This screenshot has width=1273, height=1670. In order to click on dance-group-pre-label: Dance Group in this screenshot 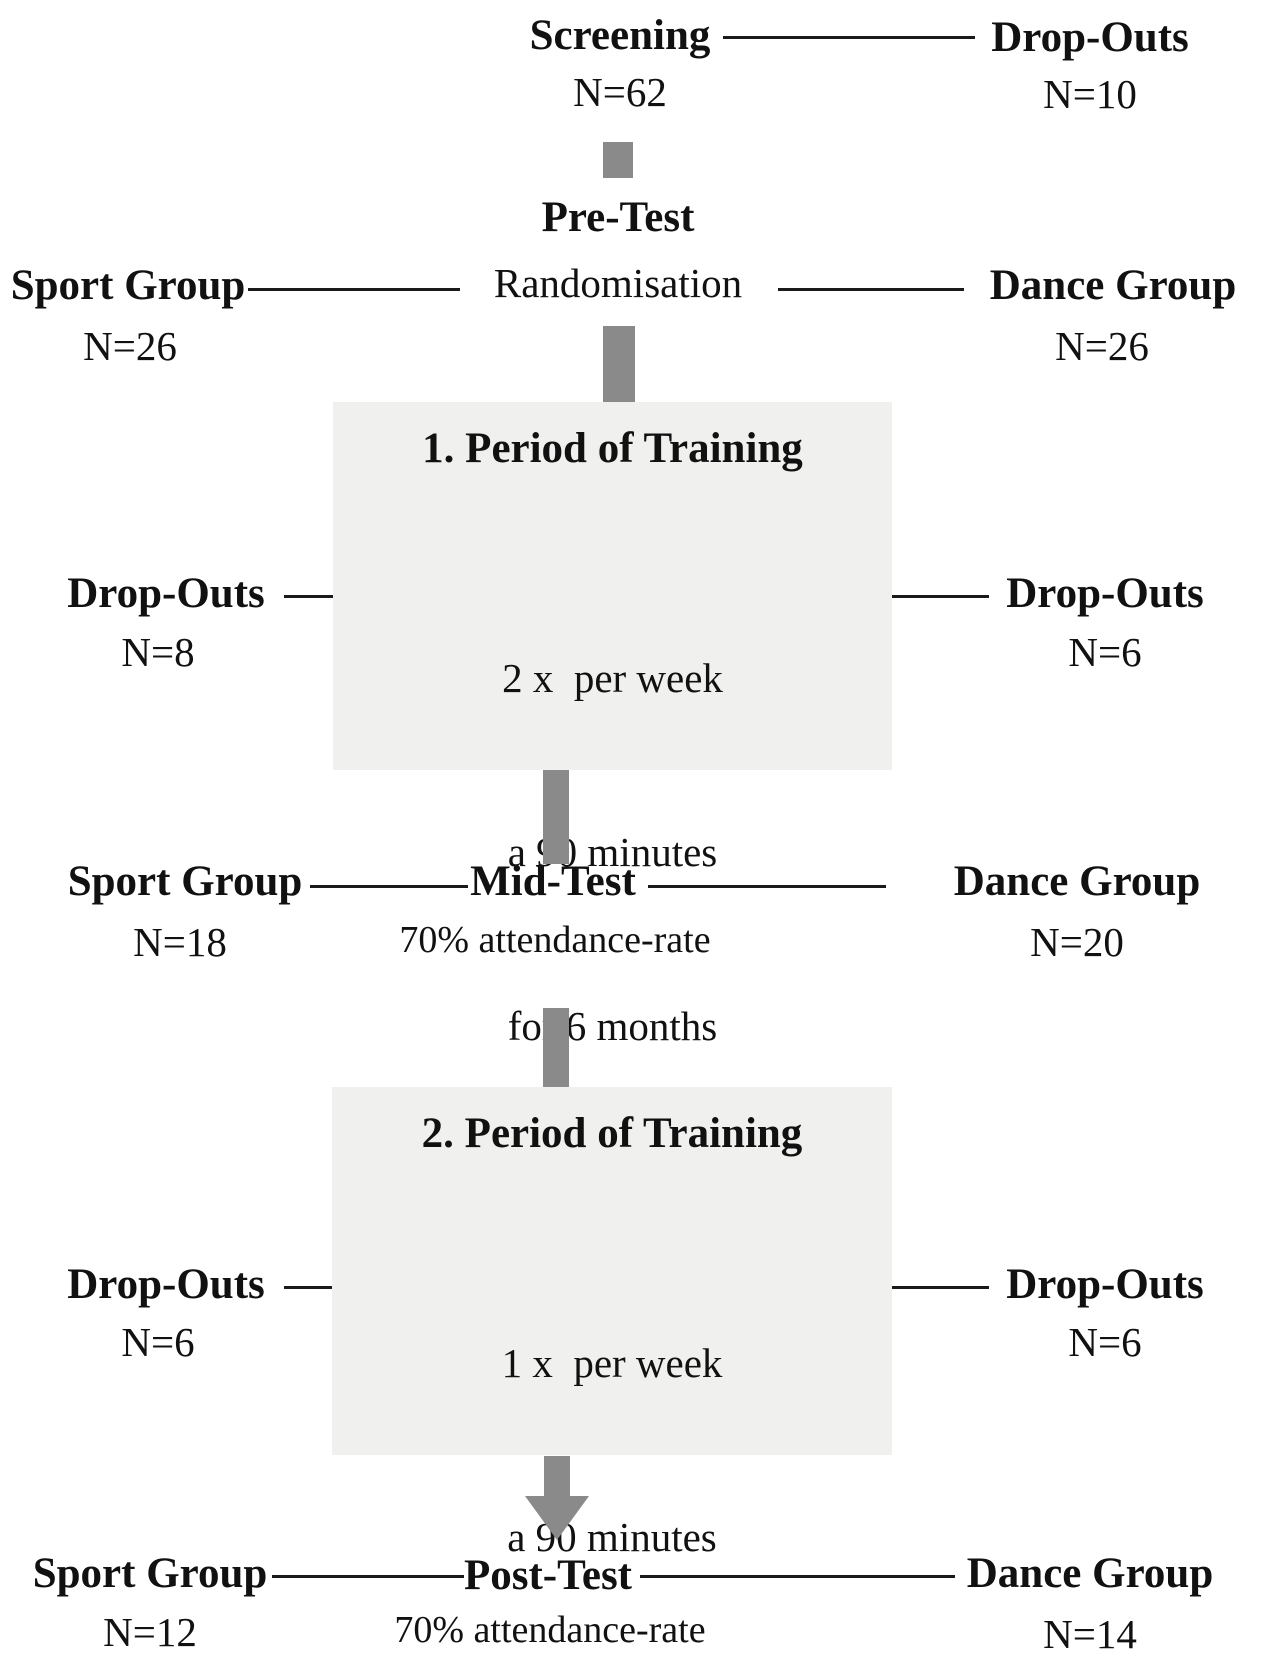, I will do `click(1113, 285)`.